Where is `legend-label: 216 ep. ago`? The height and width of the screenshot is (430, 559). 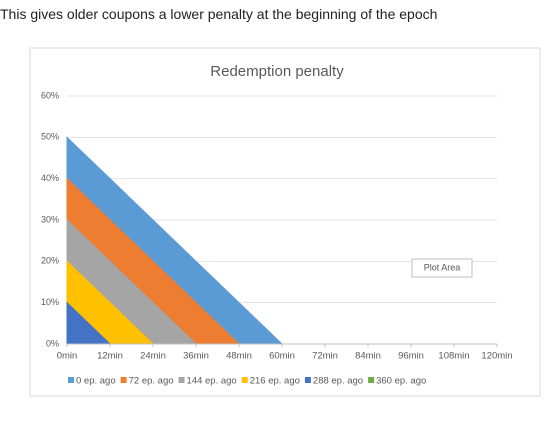
legend-label: 216 ep. ago is located at coordinates (275, 381).